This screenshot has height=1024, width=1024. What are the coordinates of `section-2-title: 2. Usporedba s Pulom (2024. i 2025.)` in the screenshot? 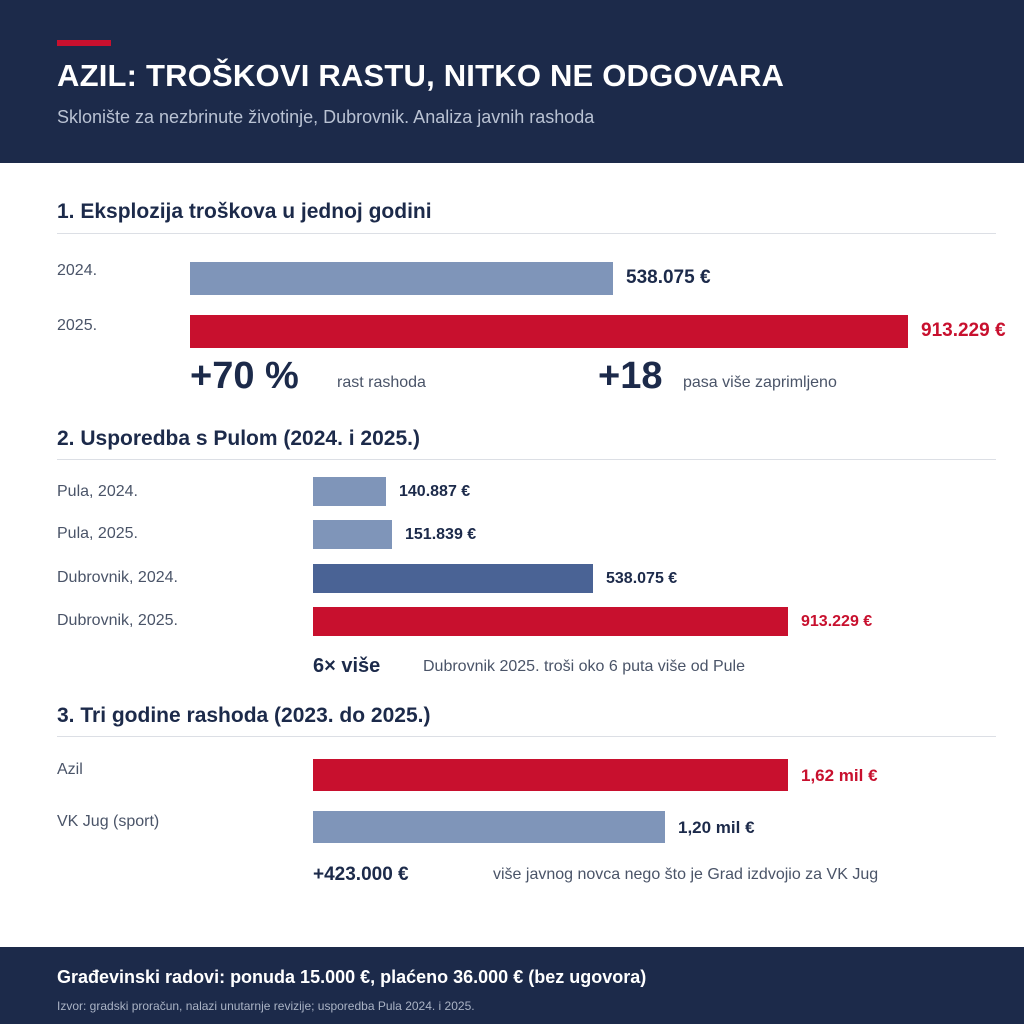 It's located at (238, 438).